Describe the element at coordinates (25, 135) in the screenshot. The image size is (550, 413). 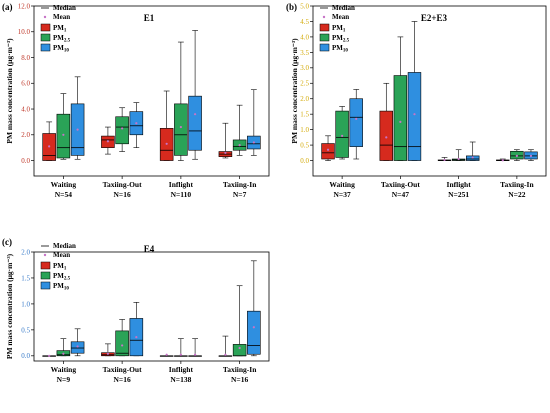
I see `y-tick-label: 2.0` at that location.